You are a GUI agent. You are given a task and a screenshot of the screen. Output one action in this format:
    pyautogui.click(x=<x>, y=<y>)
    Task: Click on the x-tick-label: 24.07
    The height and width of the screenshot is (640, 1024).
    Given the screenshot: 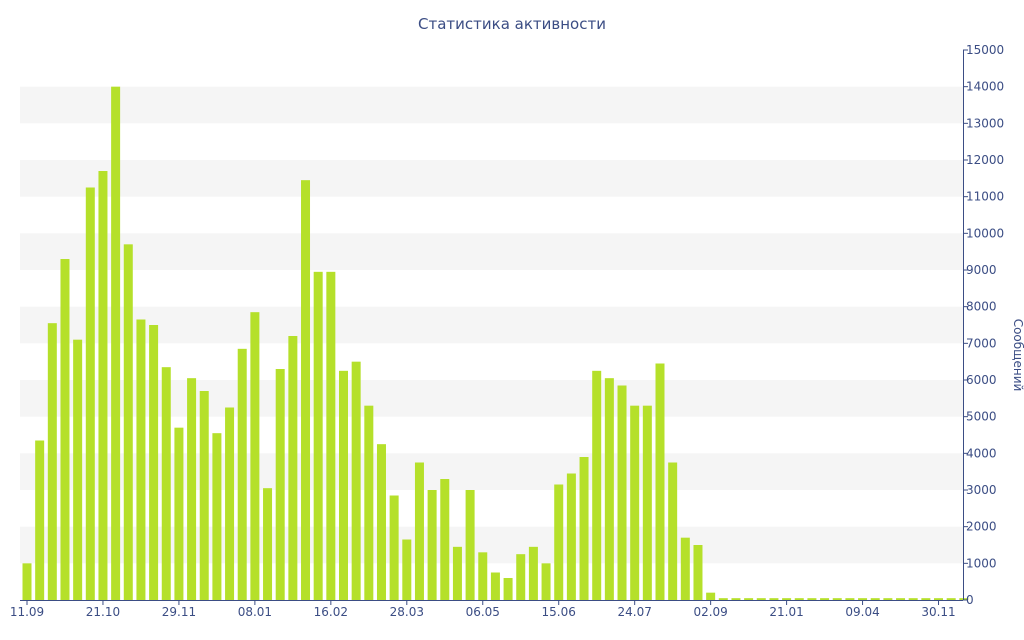 What is the action you would take?
    pyautogui.click(x=635, y=612)
    